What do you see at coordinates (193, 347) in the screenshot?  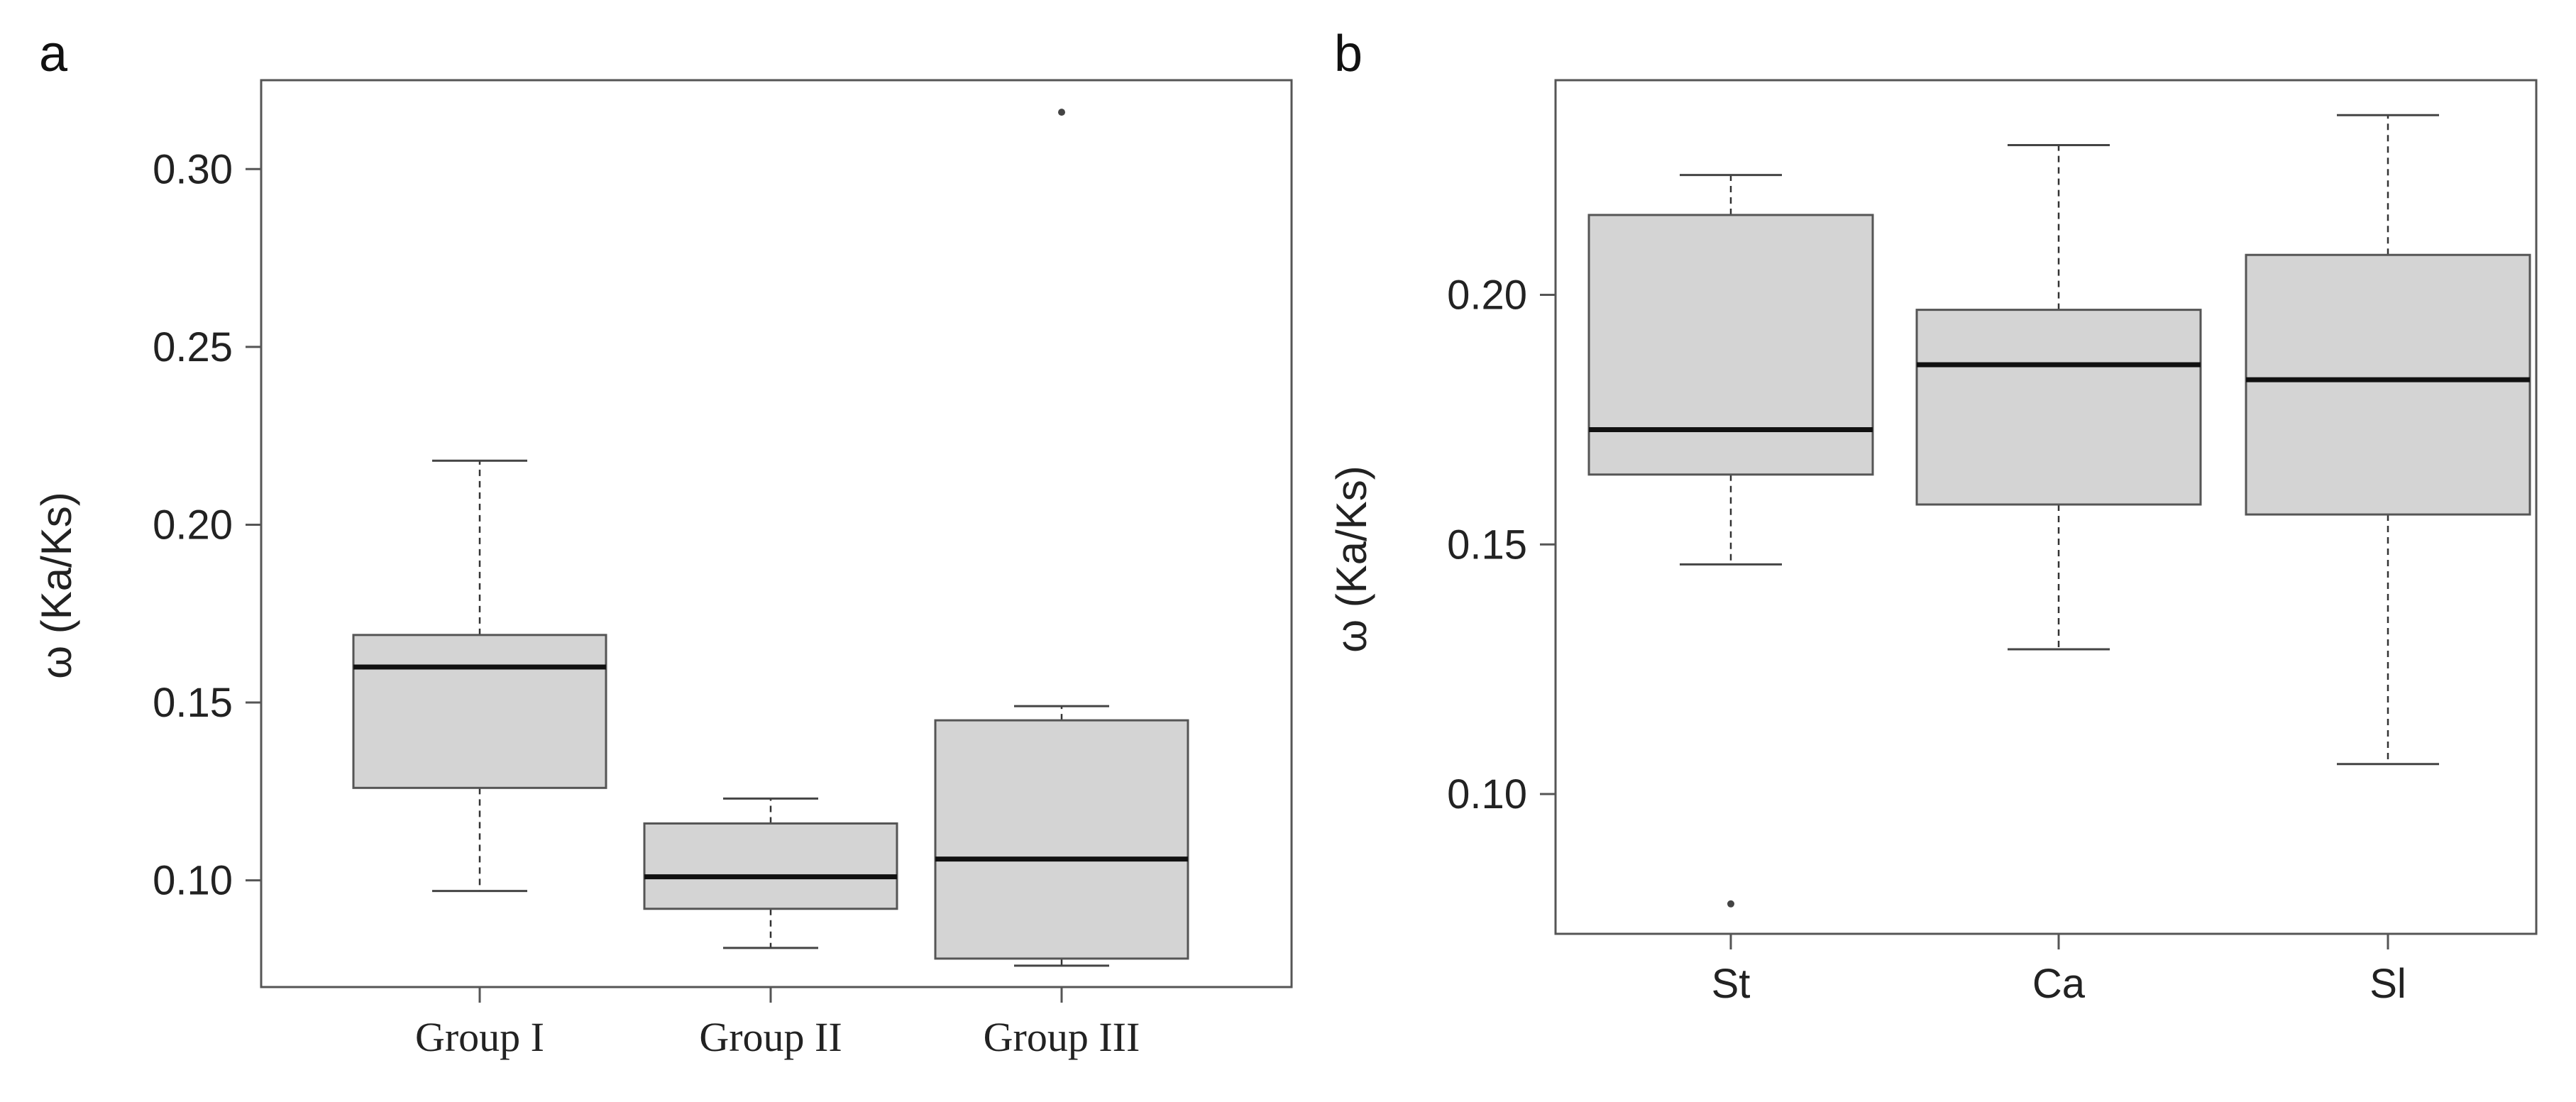 I see `panel-a-y-tick-label: 0.25` at bounding box center [193, 347].